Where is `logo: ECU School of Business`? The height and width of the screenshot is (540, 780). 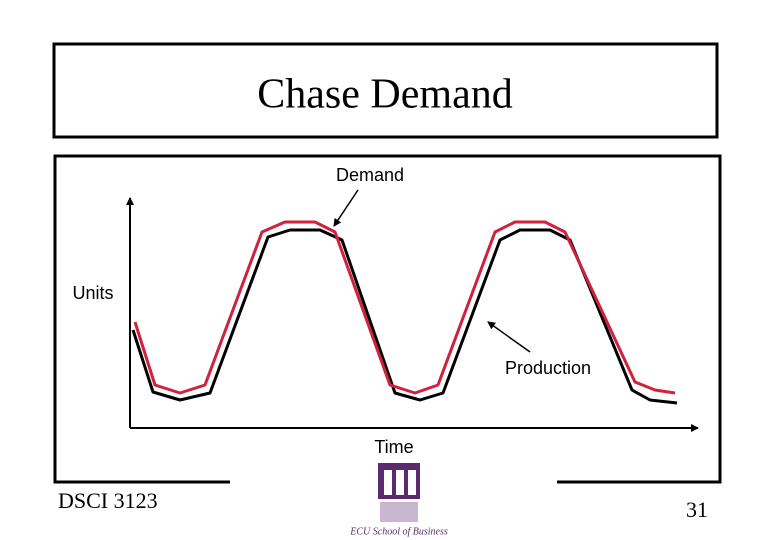 logo: ECU School of Business is located at coordinates (398, 500).